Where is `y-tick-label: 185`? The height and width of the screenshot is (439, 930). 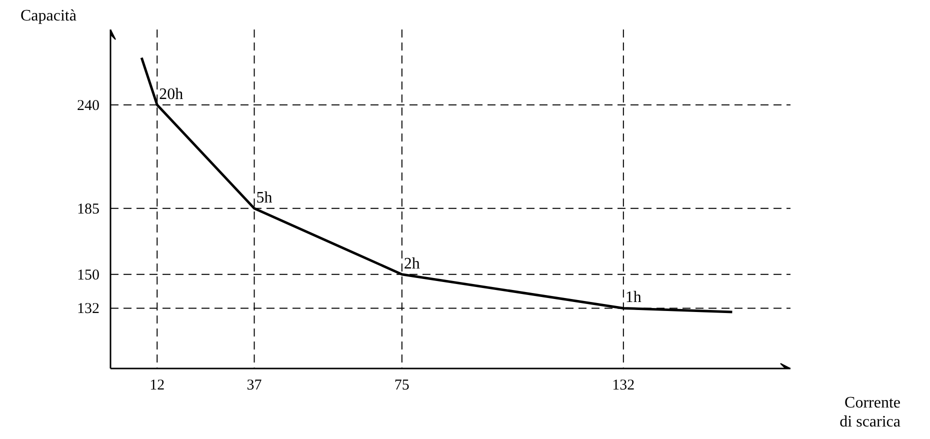 y-tick-label: 185 is located at coordinates (88, 209).